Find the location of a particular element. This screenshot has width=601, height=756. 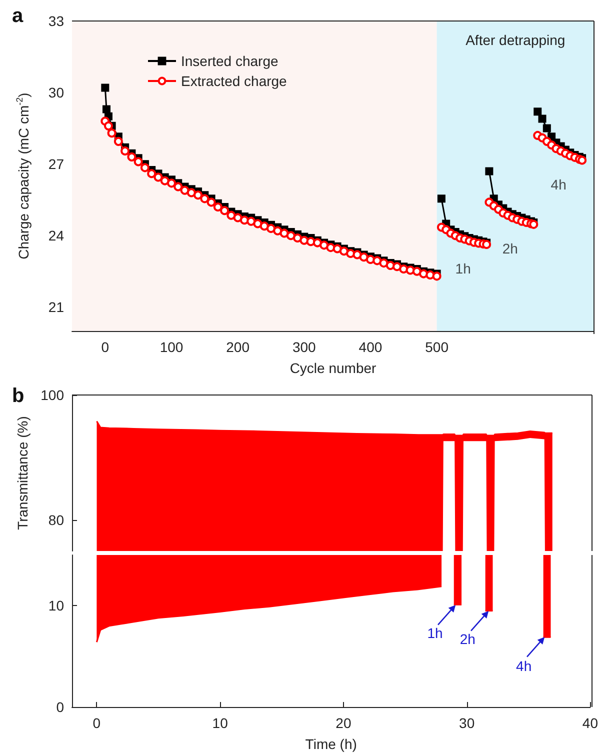

y-tick-label: 27 is located at coordinates (56, 164).